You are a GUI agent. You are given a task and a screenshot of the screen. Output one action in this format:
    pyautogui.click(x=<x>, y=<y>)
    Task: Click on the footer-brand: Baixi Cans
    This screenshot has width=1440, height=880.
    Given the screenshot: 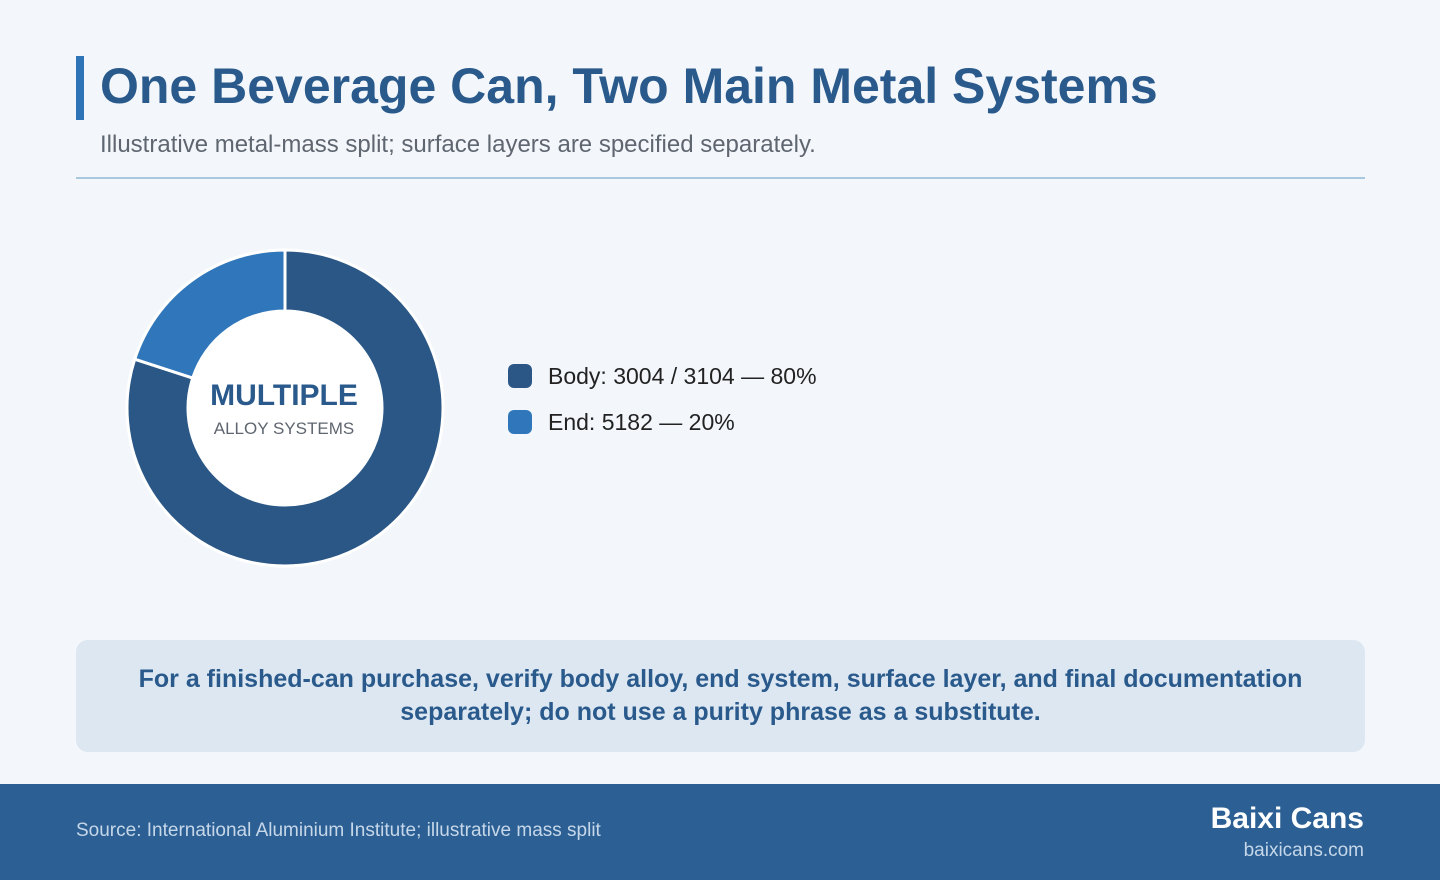 What is the action you would take?
    pyautogui.click(x=1287, y=818)
    